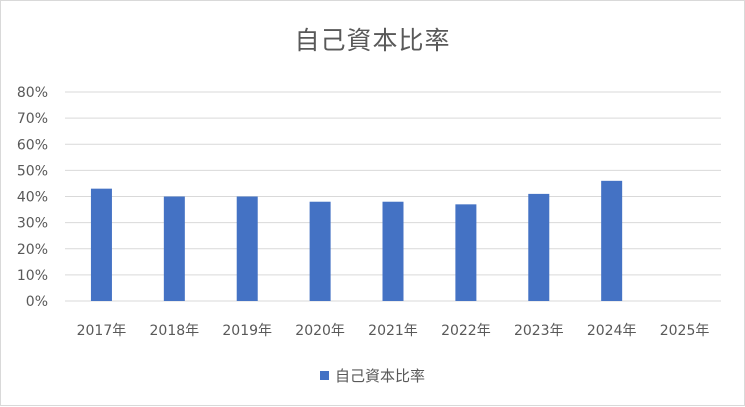 This screenshot has height=407, width=745. Describe the element at coordinates (393, 331) in the screenshot. I see `x-tick-label: 2021年` at that location.